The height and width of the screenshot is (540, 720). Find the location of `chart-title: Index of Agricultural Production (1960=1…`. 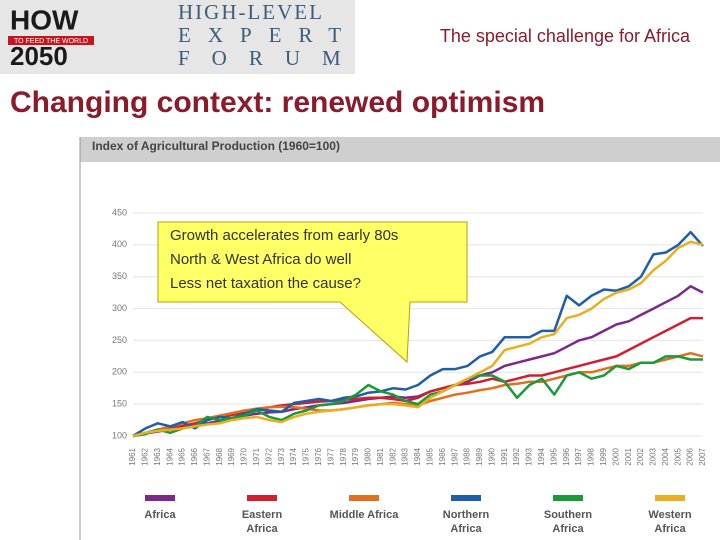

chart-title: Index of Agricultural Production (1960=1… is located at coordinates (216, 146).